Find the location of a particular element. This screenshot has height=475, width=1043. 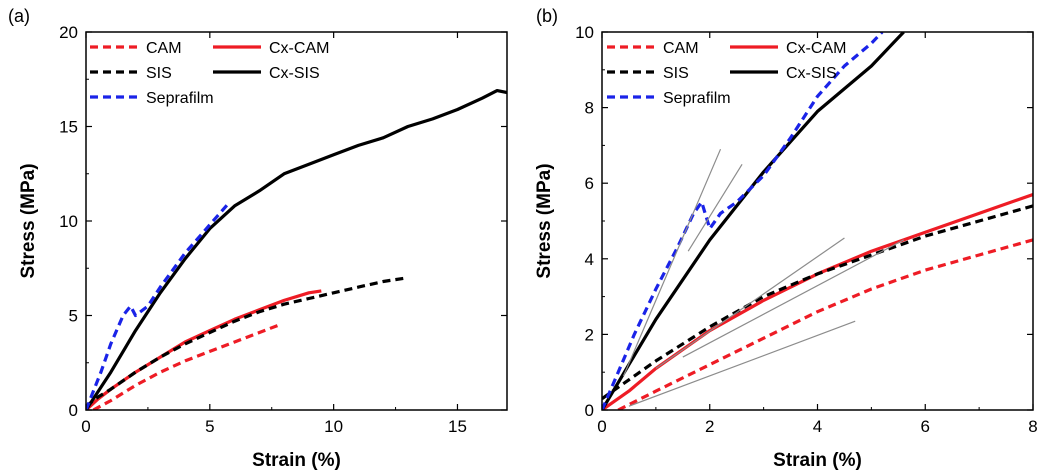

y-tick-label: 20 is located at coordinates (68, 32).